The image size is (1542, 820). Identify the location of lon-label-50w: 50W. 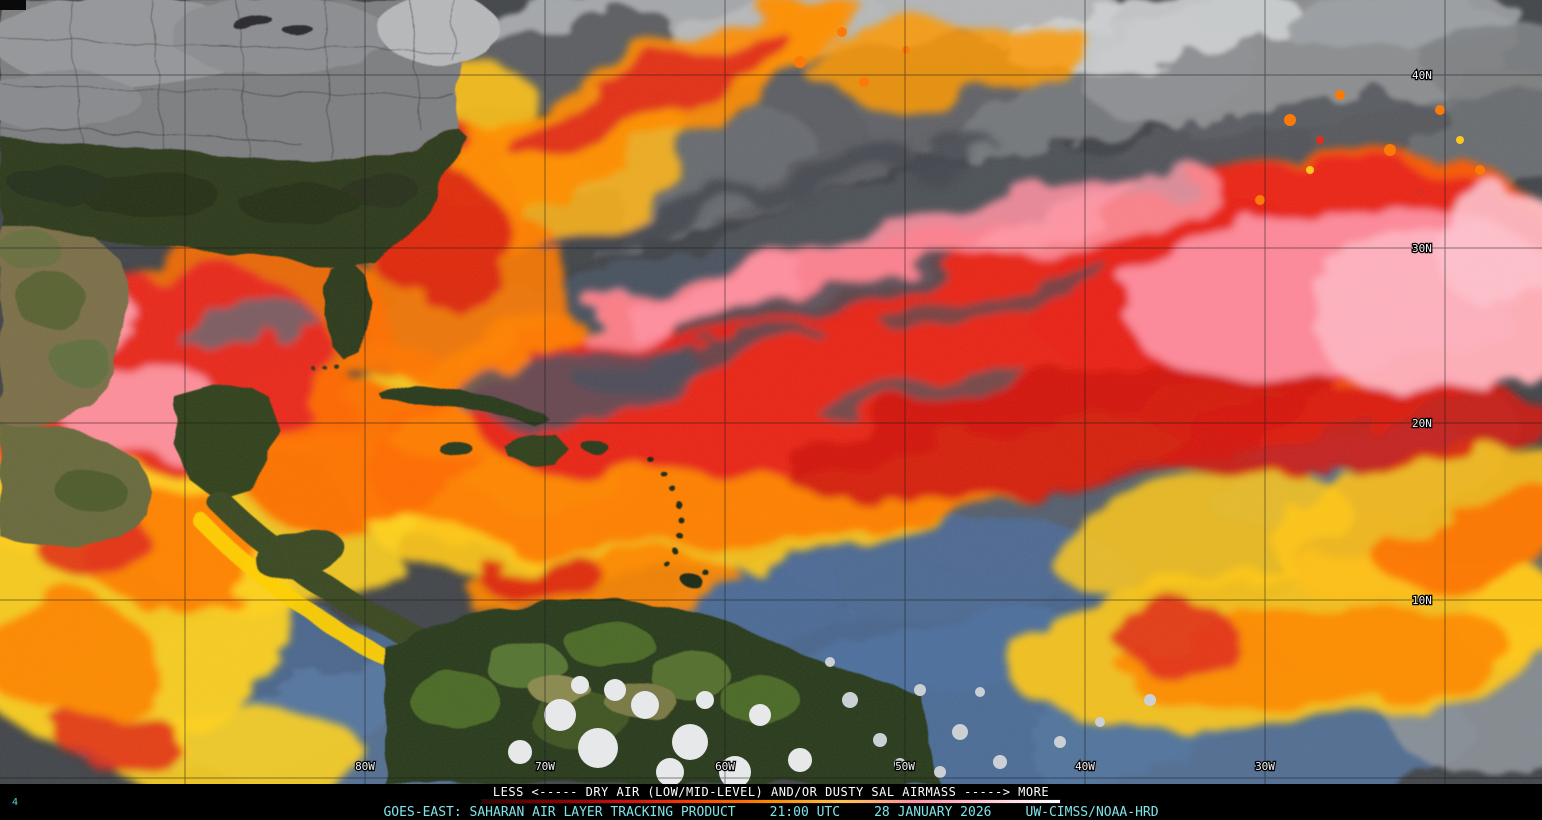
(905, 766).